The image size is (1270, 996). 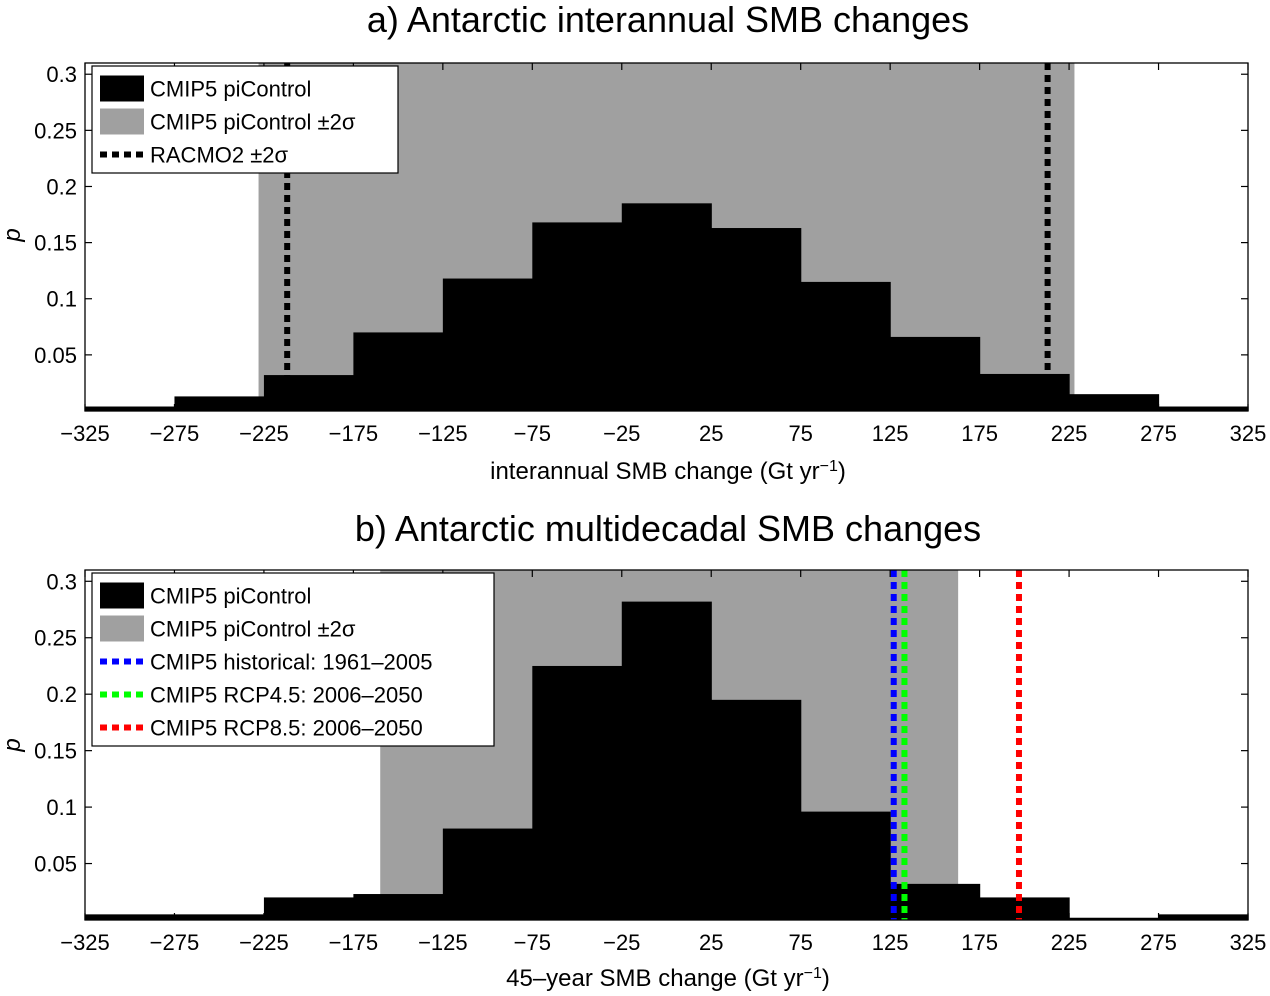 I want to click on legend-label: CMIP5 historical: 1961–2005, so click(x=291, y=662).